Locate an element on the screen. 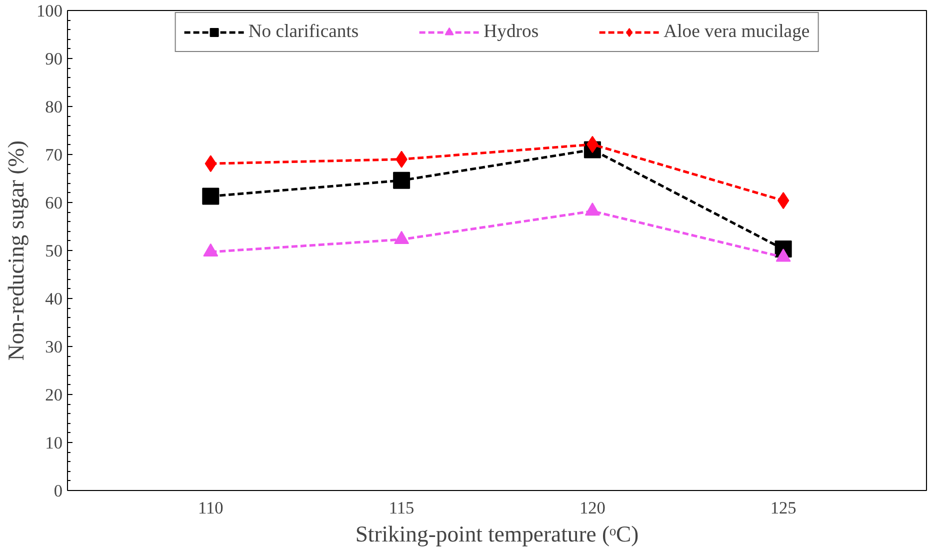  y-axis-title: Non-reducing sugar (%) is located at coordinates (16, 250).